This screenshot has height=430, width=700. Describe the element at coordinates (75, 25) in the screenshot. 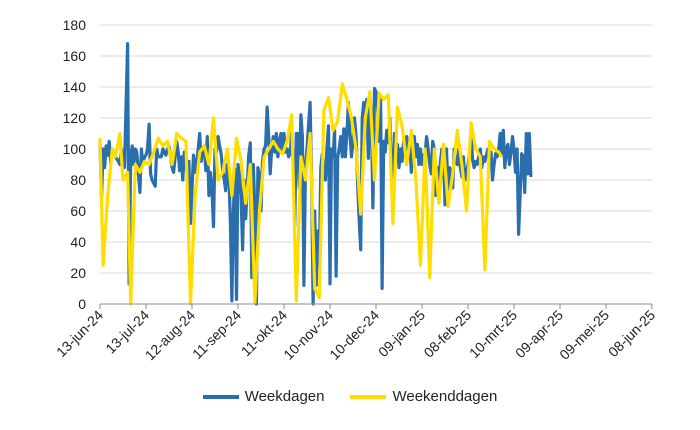

I see `y-tick-label: 180` at that location.